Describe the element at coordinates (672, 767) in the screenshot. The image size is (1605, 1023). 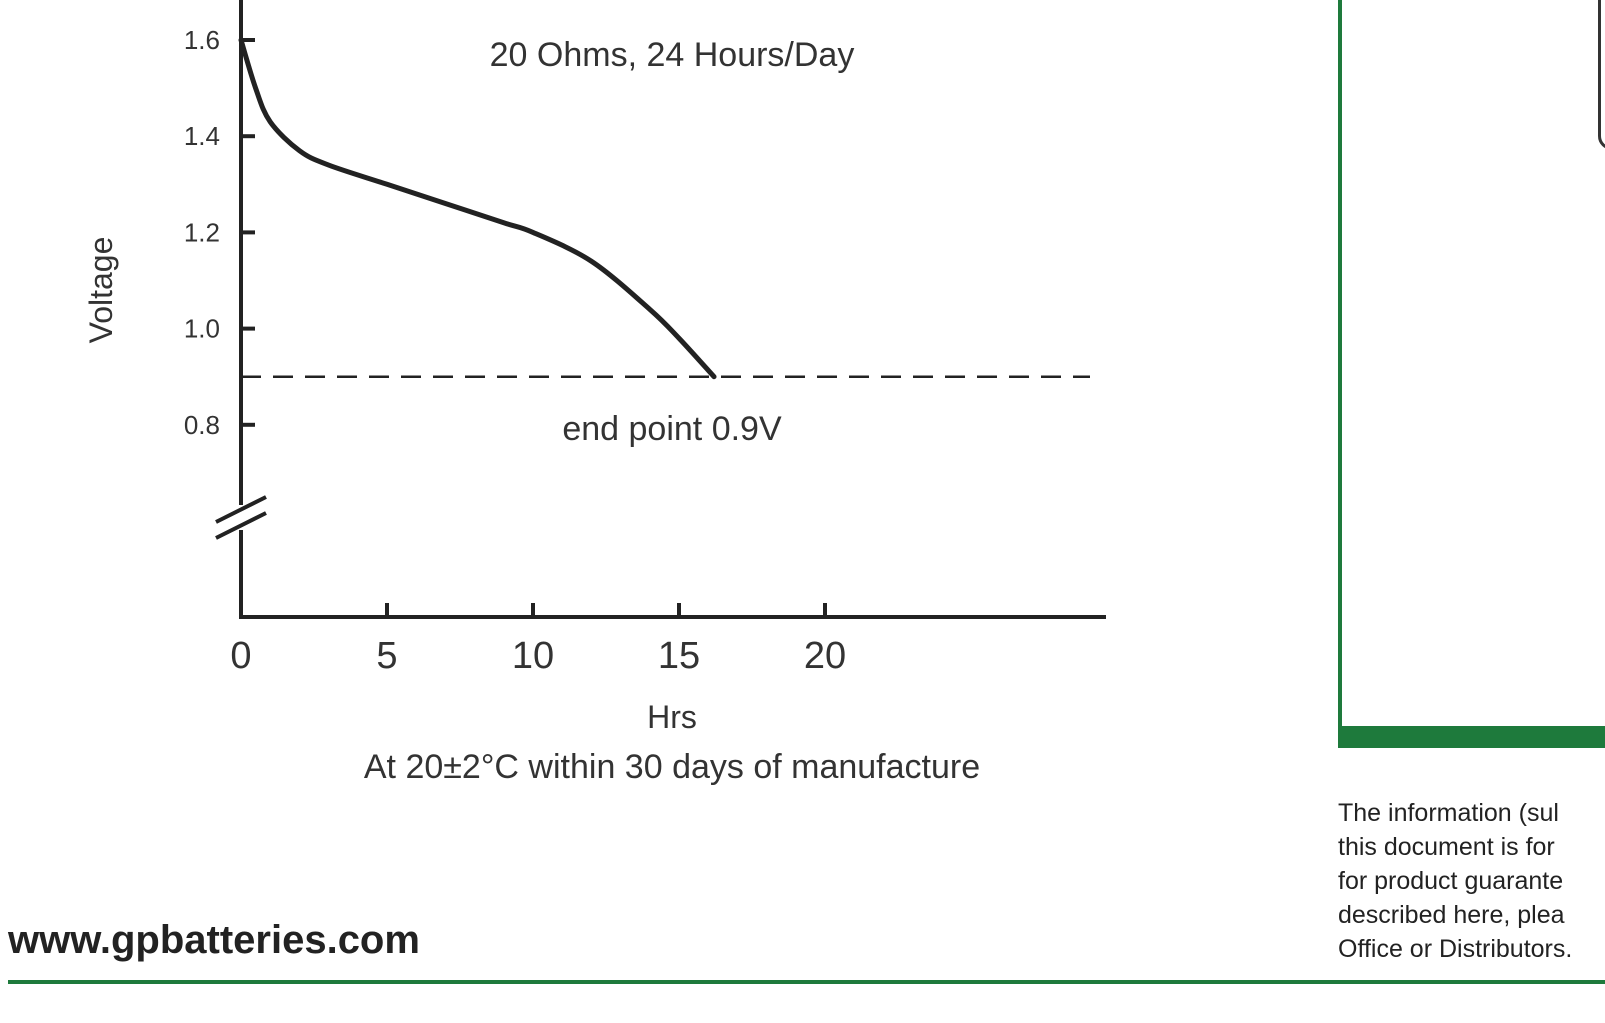
I see `chart-footnote: At 20±2°C within 30 days of manufacture` at that location.